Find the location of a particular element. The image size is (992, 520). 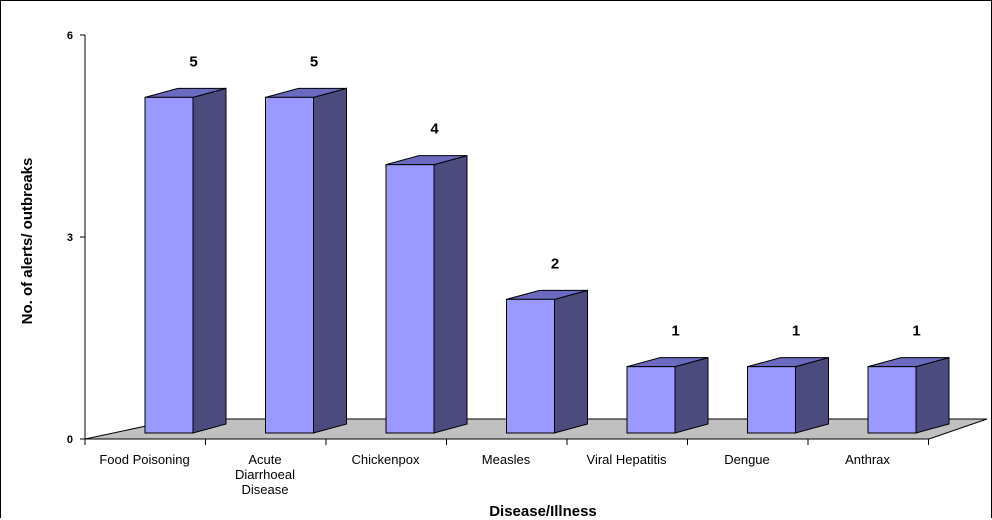

category-label: Viral Hepatitis is located at coordinates (627, 459).